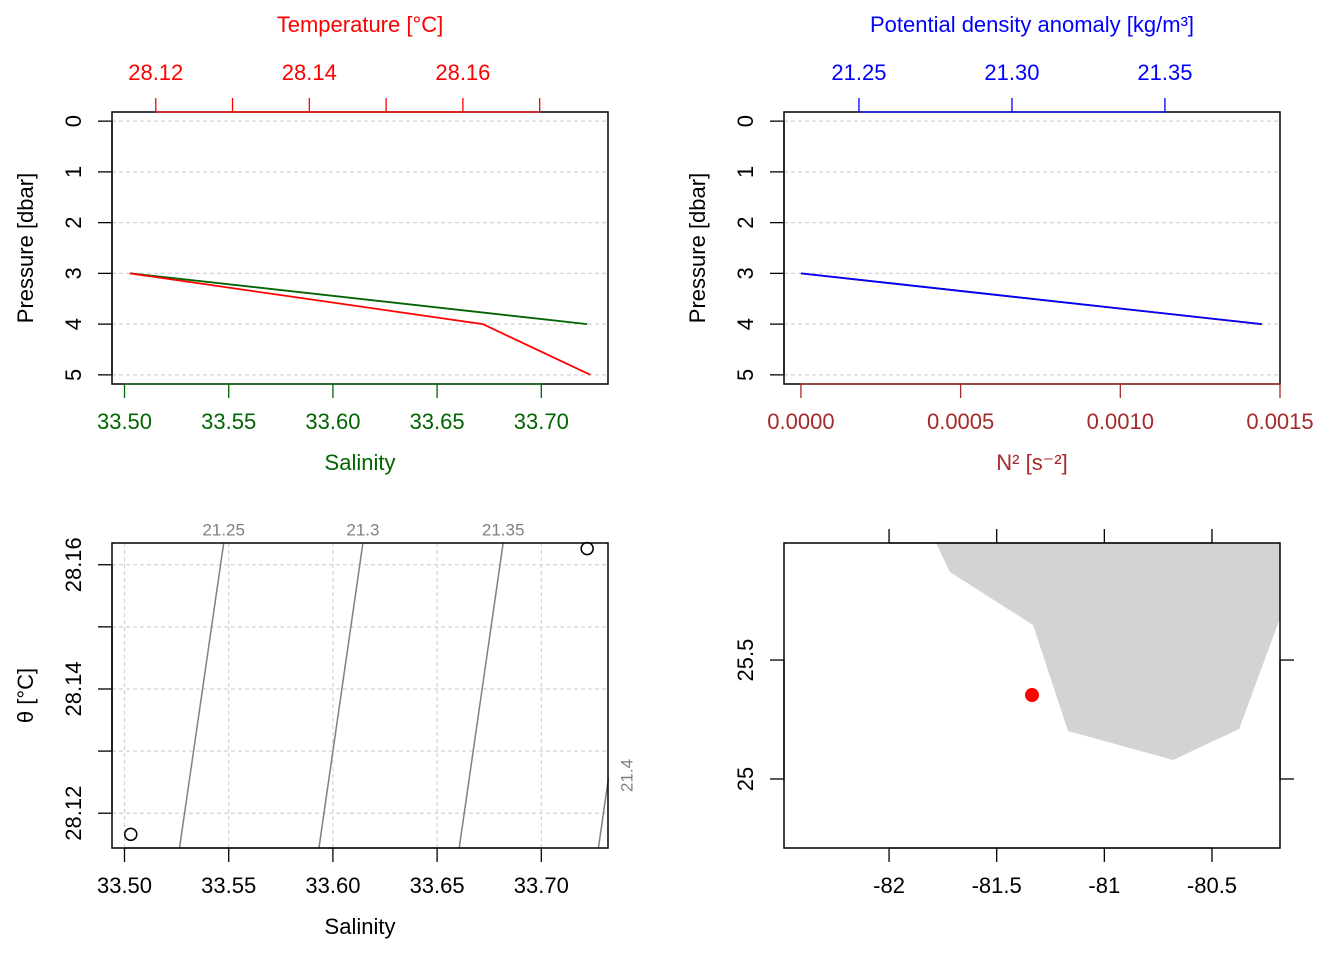 This screenshot has height=960, width=1344. I want to click on y-axis-title: θ [°C], so click(25, 695).